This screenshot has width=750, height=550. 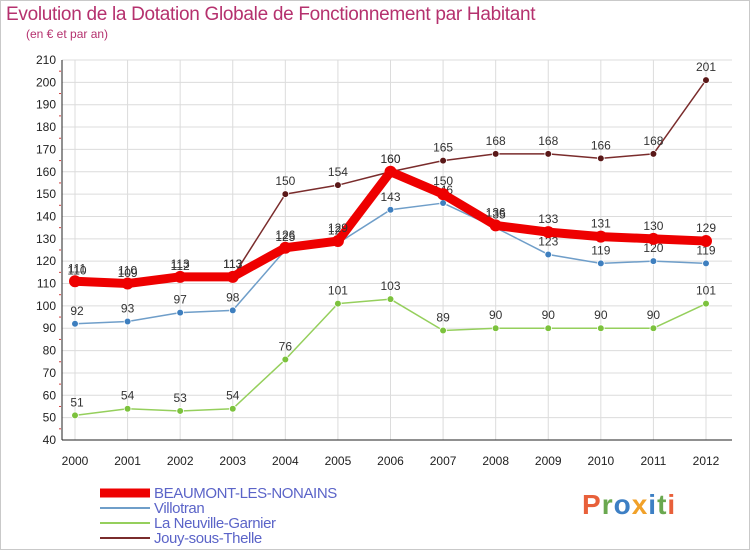 What do you see at coordinates (127, 461) in the screenshot?
I see `x-tick-label: 2001` at bounding box center [127, 461].